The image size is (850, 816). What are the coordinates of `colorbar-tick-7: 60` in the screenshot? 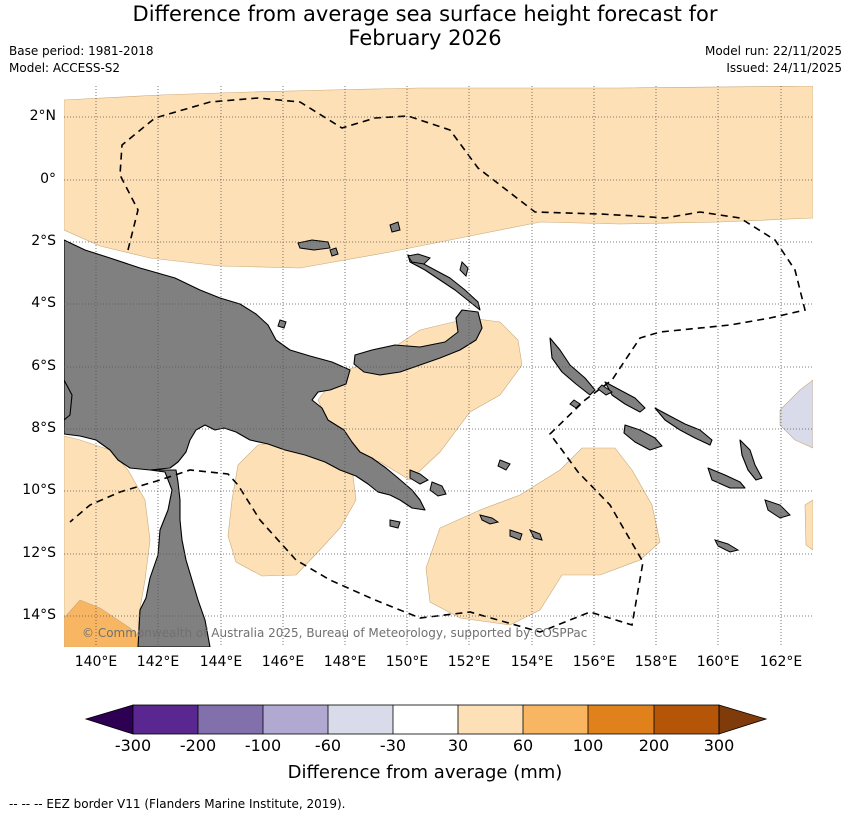 It's located at (523, 745).